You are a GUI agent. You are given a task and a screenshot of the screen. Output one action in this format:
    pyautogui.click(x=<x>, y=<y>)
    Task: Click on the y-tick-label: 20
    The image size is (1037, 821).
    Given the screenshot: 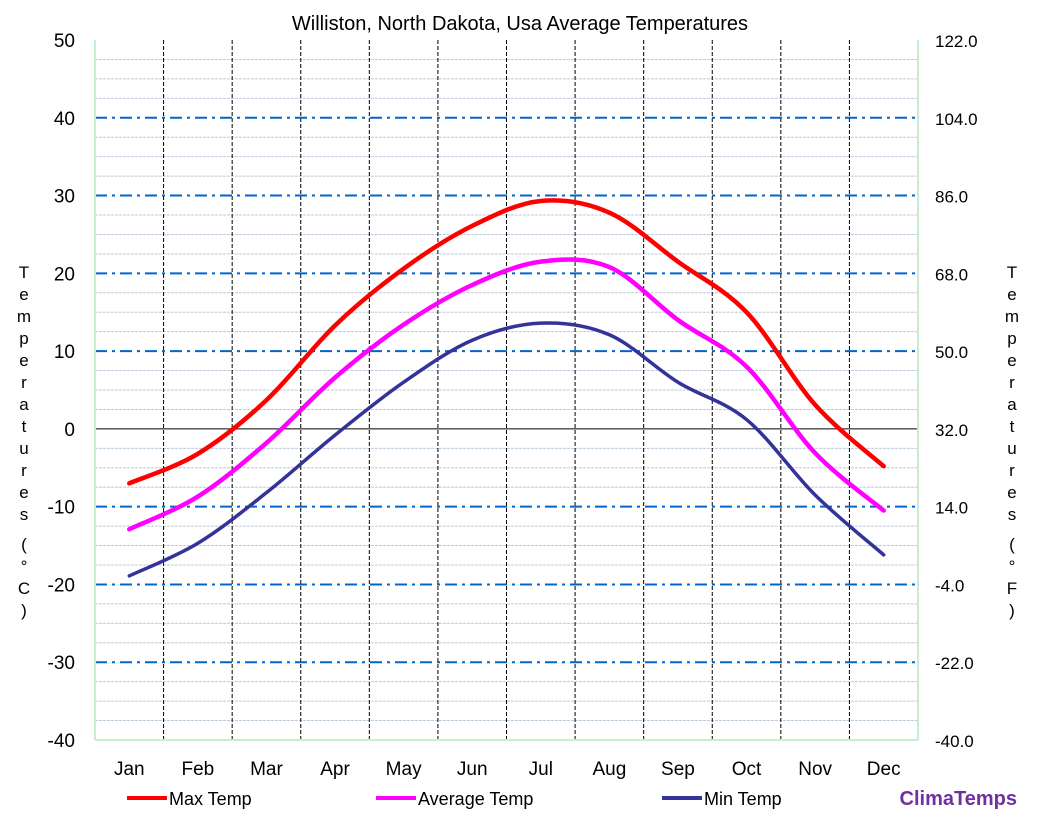 What is the action you would take?
    pyautogui.click(x=64, y=274)
    